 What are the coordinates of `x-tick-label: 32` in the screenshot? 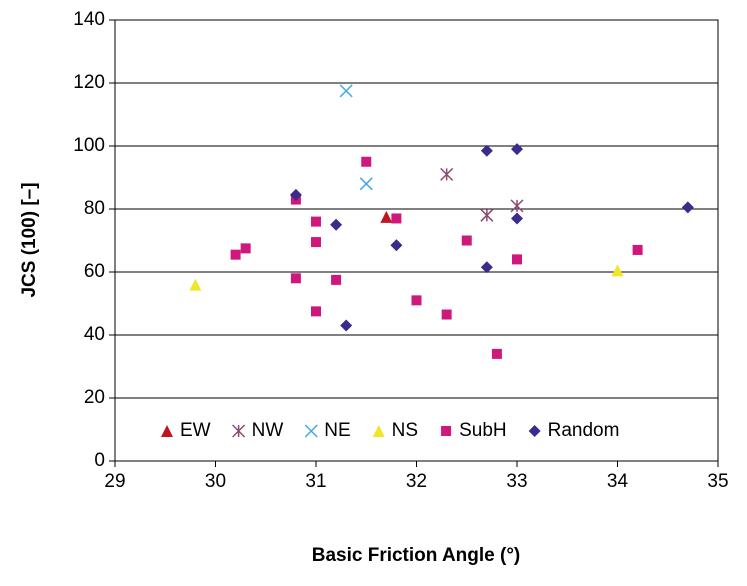 It's located at (416, 481).